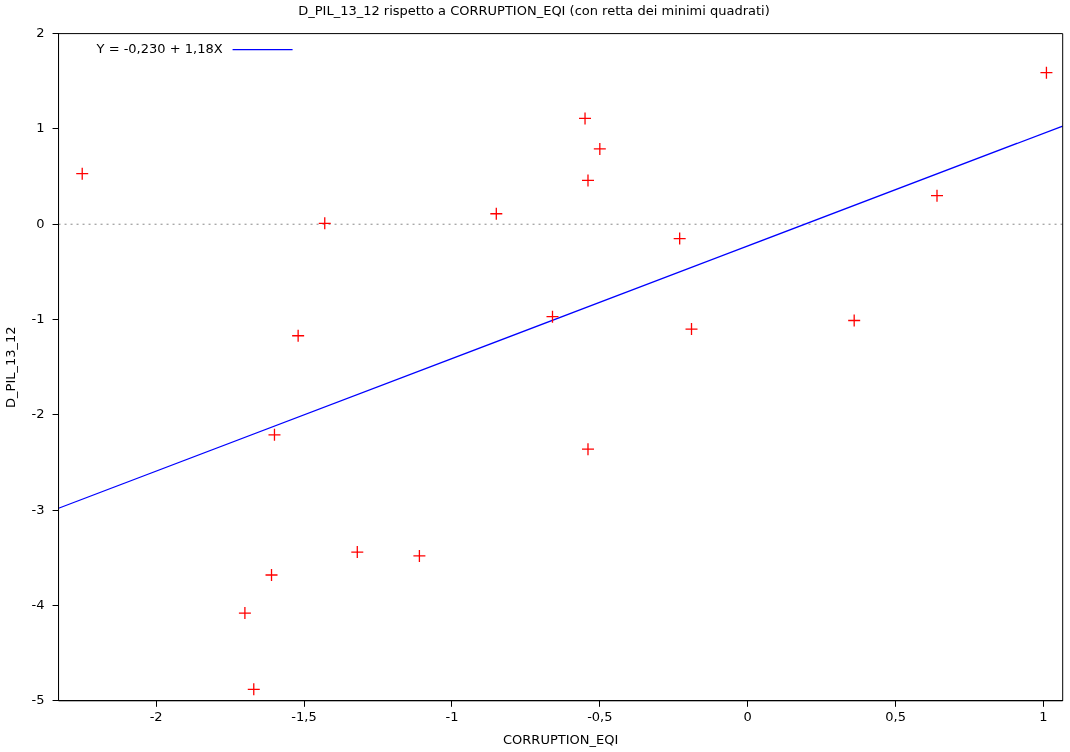  I want to click on y-tick-label: 2, so click(40, 32).